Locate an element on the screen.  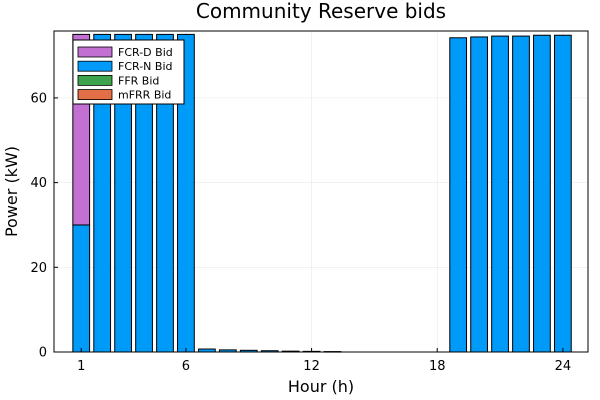
y-tick-label: 0 is located at coordinates (43, 353).